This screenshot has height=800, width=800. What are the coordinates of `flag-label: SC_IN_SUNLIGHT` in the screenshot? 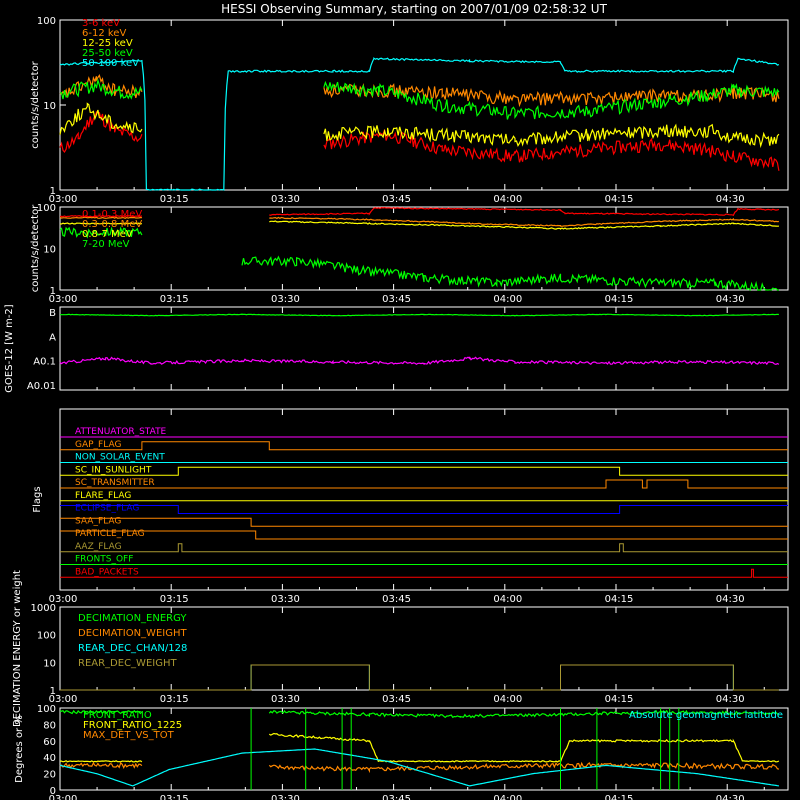 It's located at (113, 470).